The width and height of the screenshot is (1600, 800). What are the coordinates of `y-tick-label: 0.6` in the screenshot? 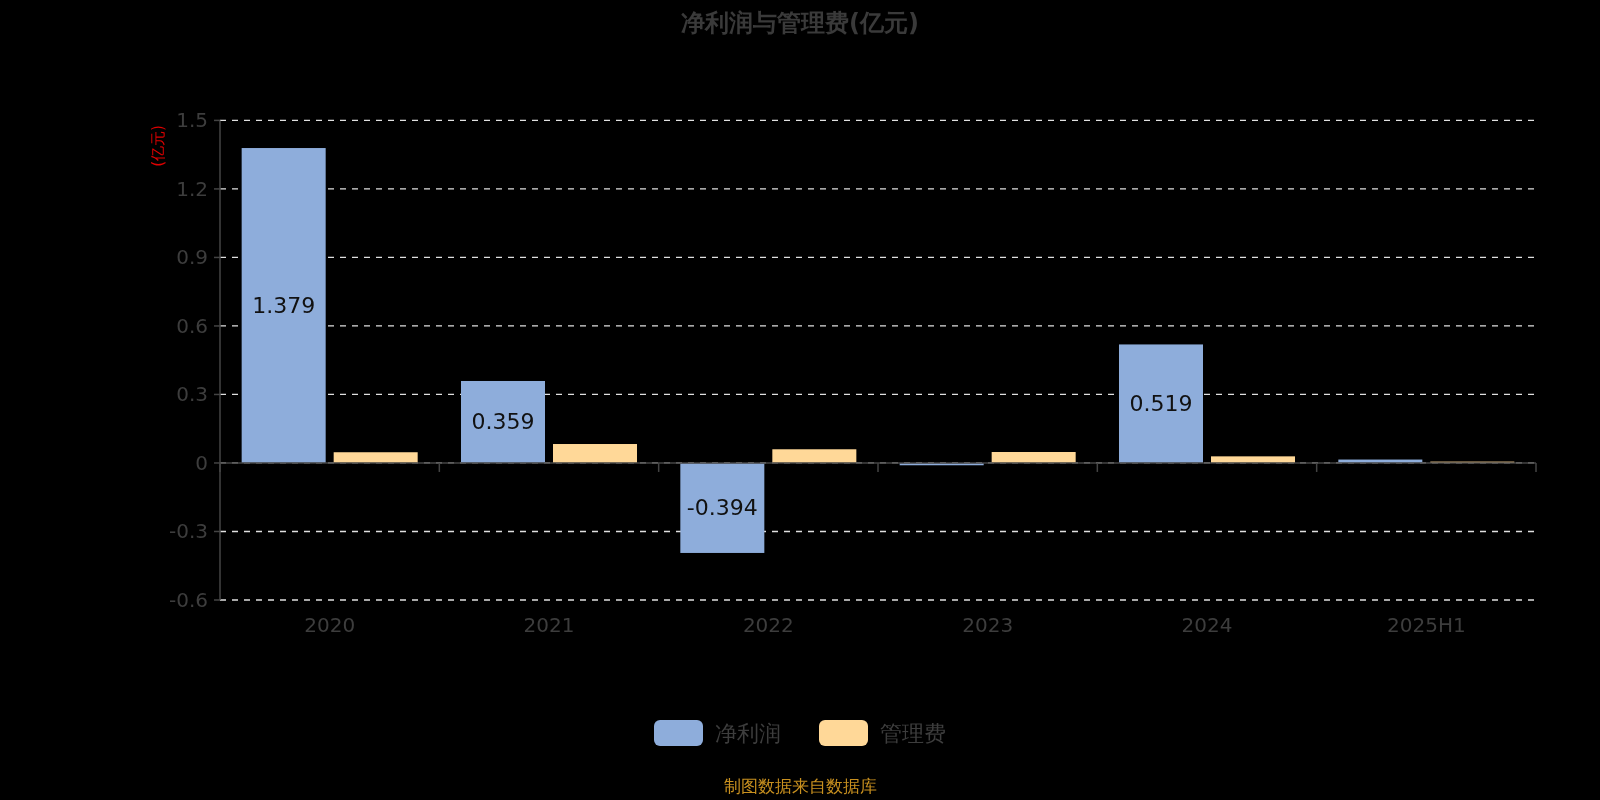 It's located at (192, 325).